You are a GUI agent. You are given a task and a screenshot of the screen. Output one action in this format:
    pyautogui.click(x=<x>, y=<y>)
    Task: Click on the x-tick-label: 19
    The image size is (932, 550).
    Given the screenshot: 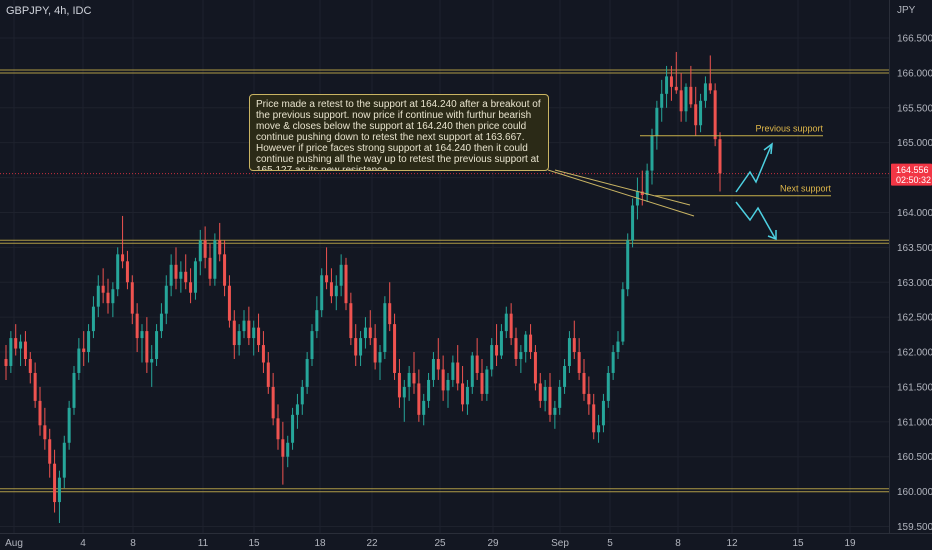 What is the action you would take?
    pyautogui.click(x=850, y=543)
    